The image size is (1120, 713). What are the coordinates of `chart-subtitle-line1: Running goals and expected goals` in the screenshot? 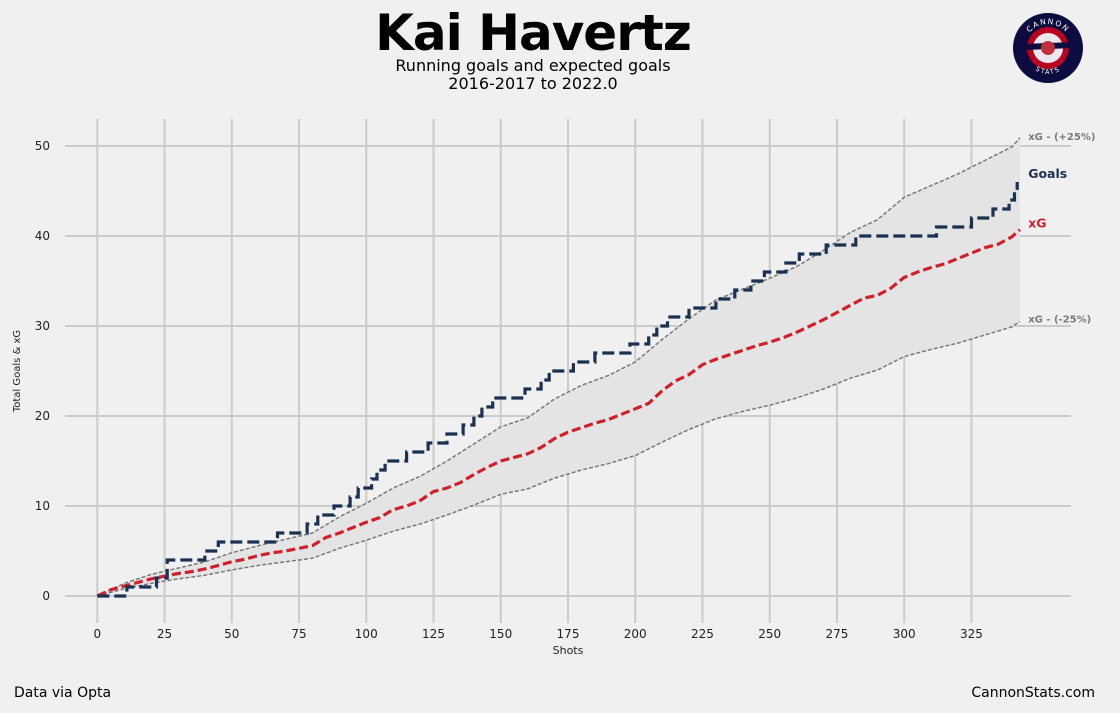 It's located at (533, 65).